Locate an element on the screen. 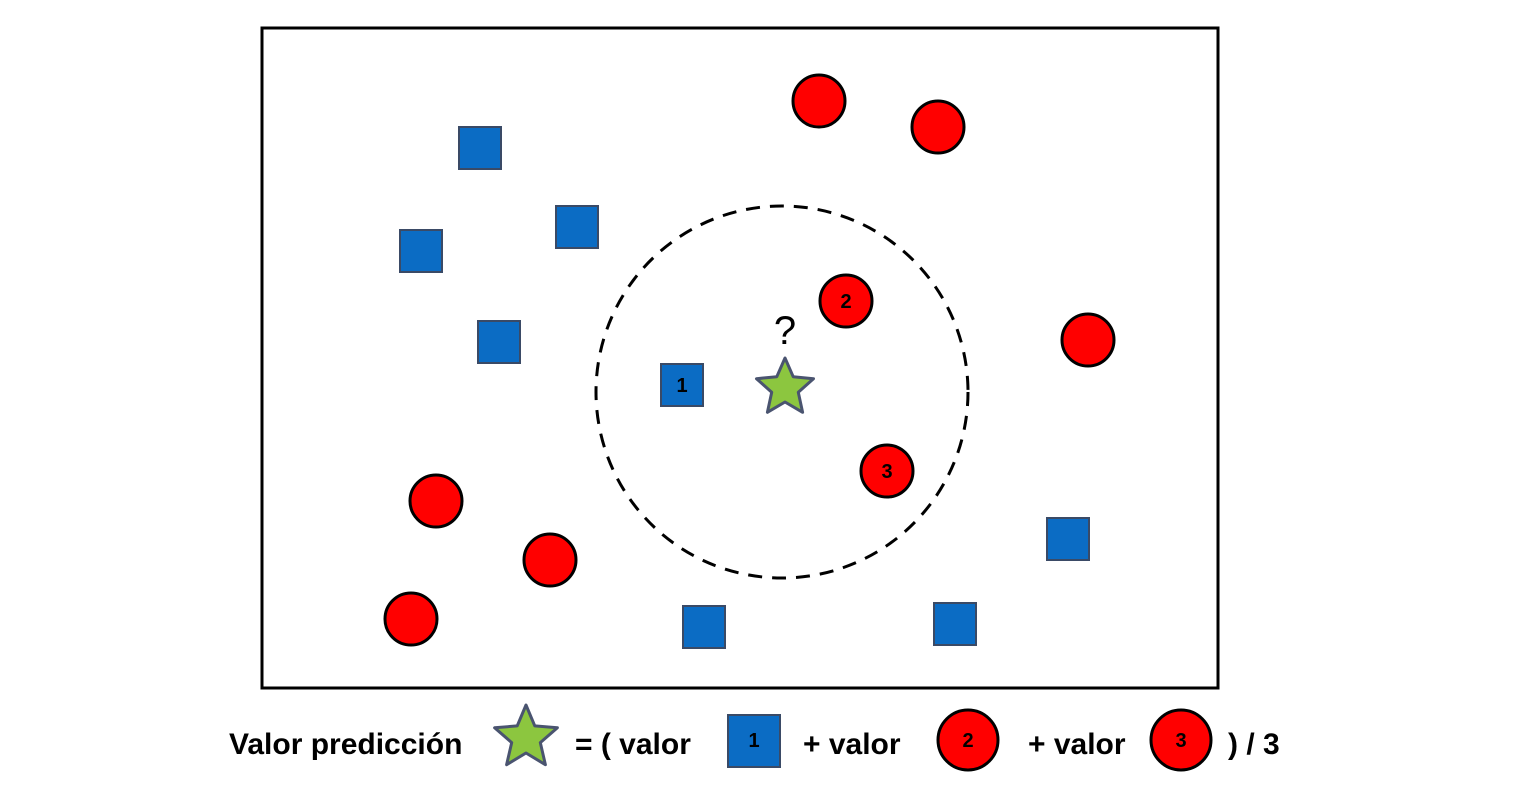  neighborhood-circle is located at coordinates (782, 392).